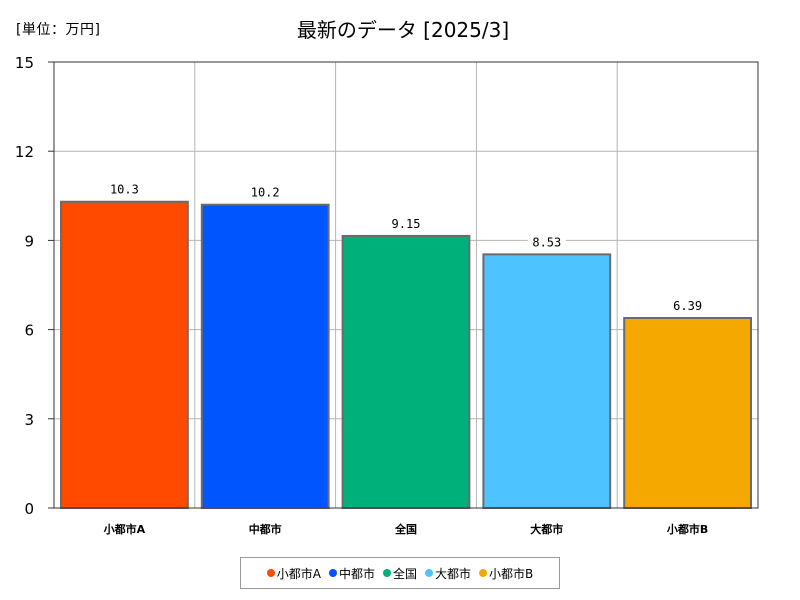  I want to click on legend-item: 全国, so click(399, 573).